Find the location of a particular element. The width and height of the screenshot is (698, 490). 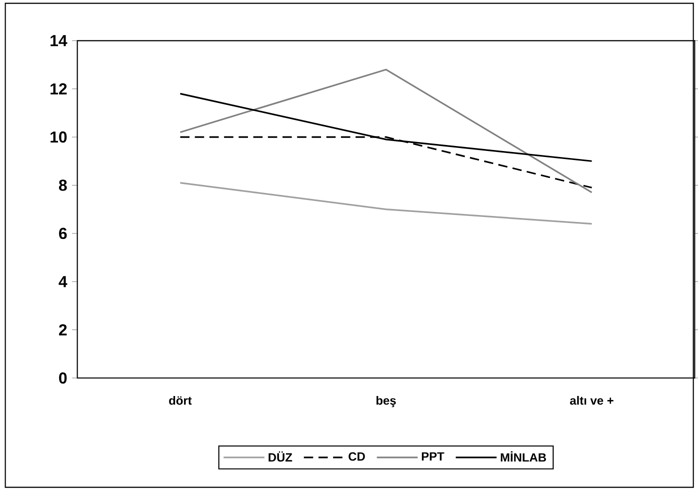

legend-label: PPT is located at coordinates (433, 456).